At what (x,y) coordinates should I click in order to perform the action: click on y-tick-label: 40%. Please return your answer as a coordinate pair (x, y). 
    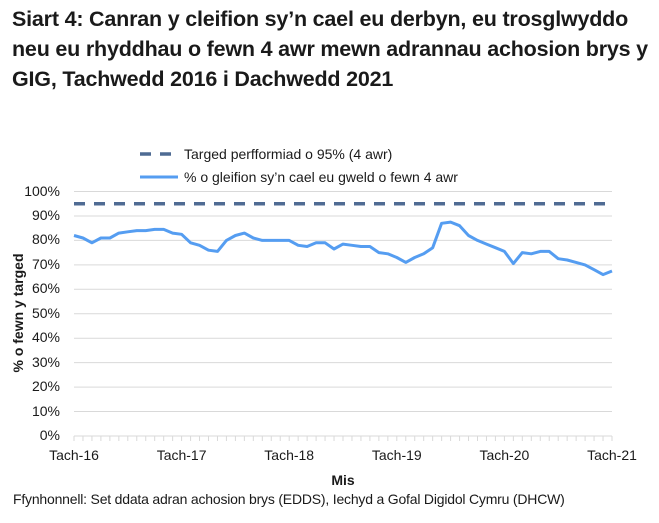
    Looking at the image, I should click on (45, 337).